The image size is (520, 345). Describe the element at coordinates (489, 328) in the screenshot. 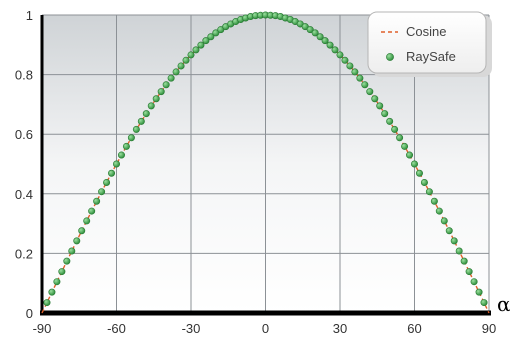

I see `x-tick-label-6: 90` at that location.